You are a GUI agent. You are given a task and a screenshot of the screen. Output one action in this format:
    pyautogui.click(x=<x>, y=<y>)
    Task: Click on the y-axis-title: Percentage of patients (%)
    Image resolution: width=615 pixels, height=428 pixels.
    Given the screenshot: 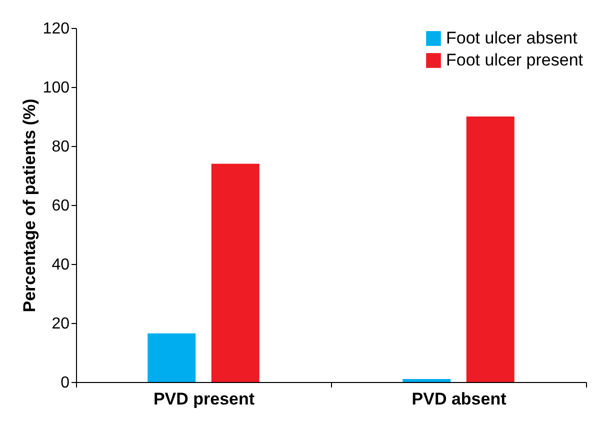 What is the action you would take?
    pyautogui.click(x=29, y=205)
    